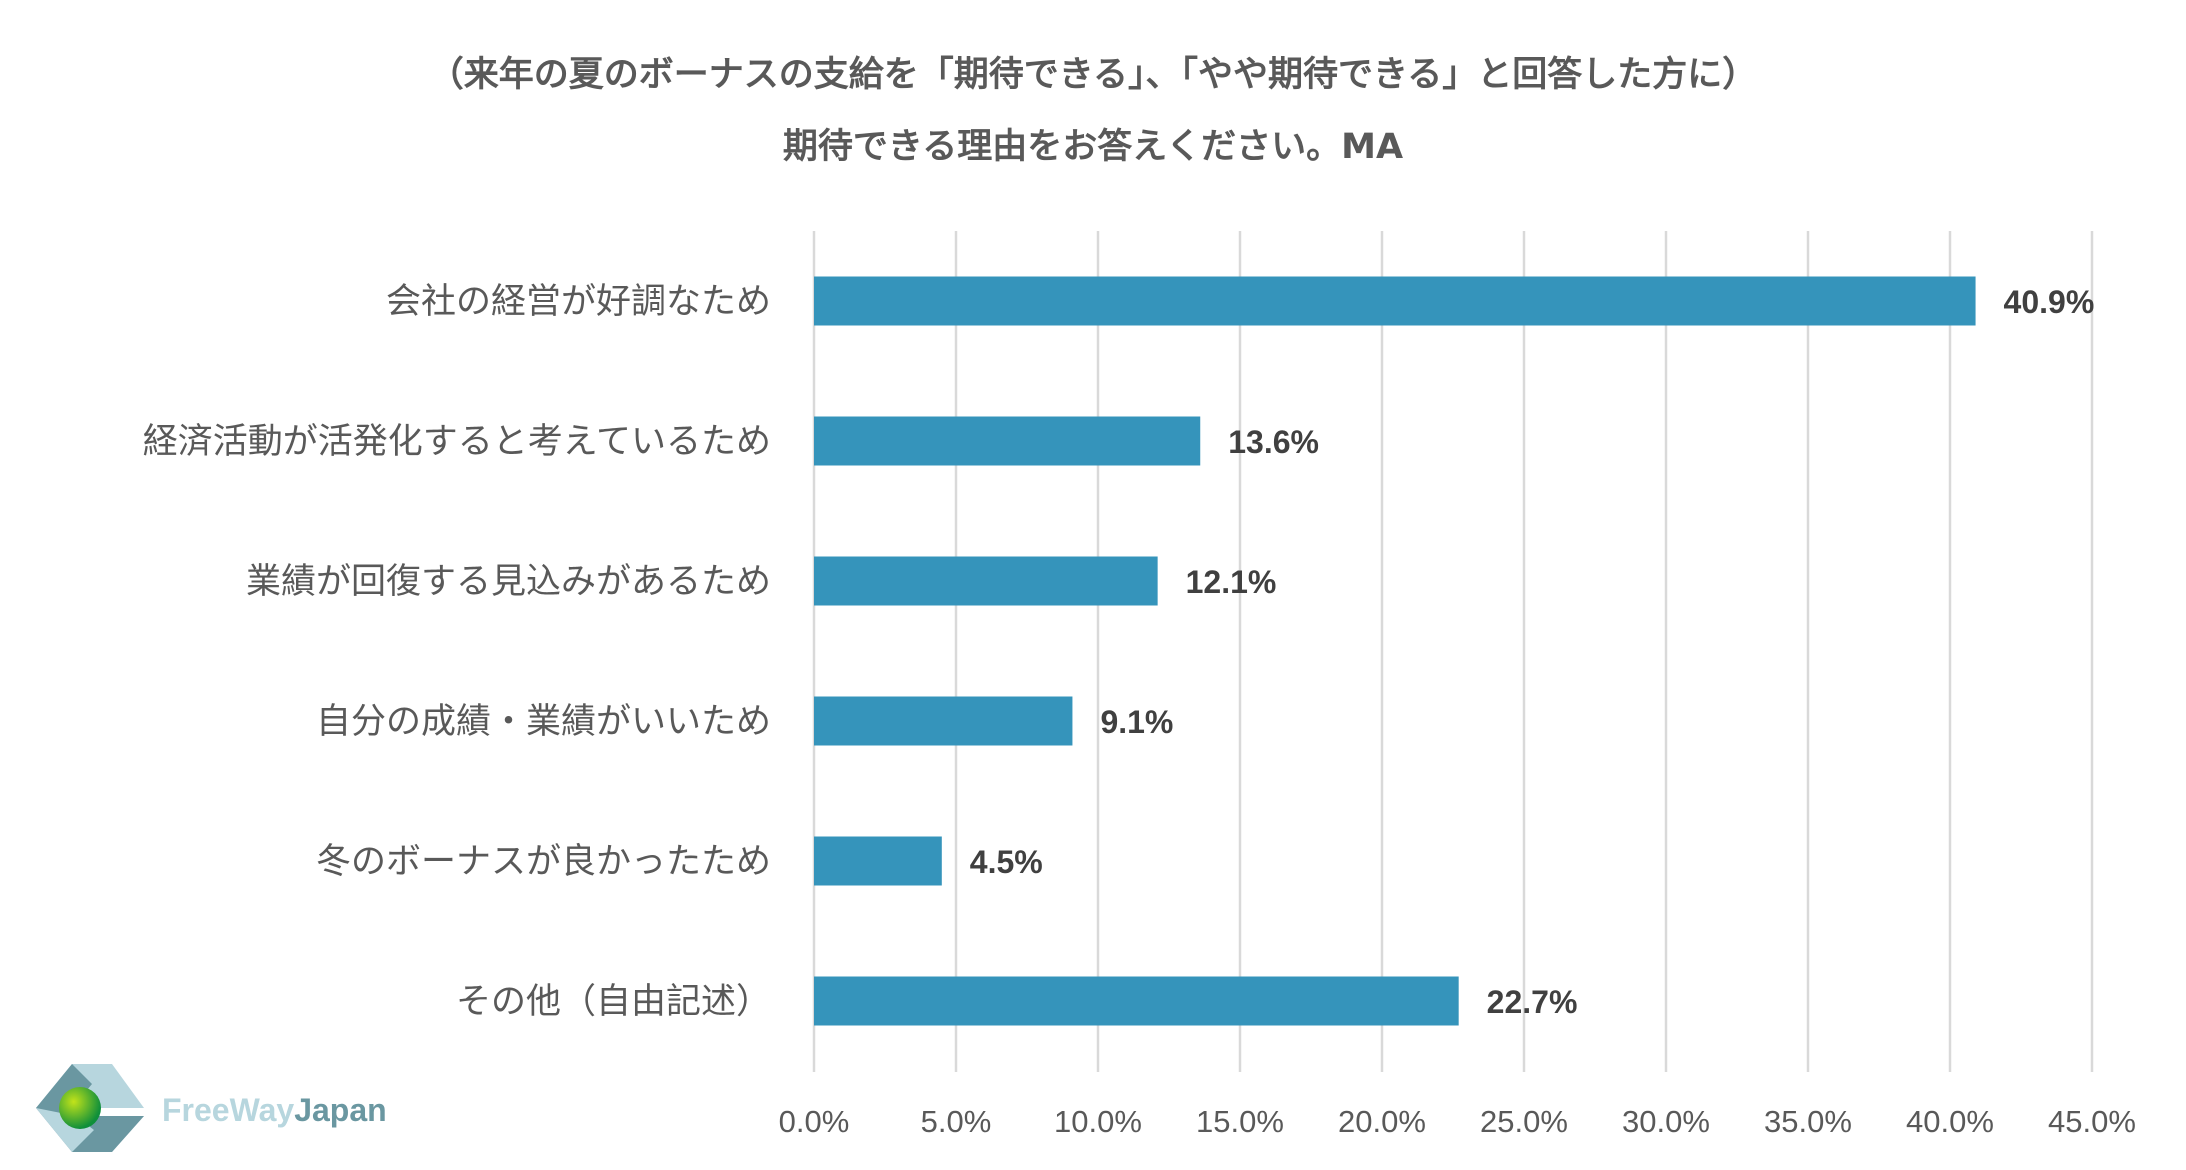  Describe the element at coordinates (2092, 1121) in the screenshot. I see `x-tick-label: 45.0%` at that location.